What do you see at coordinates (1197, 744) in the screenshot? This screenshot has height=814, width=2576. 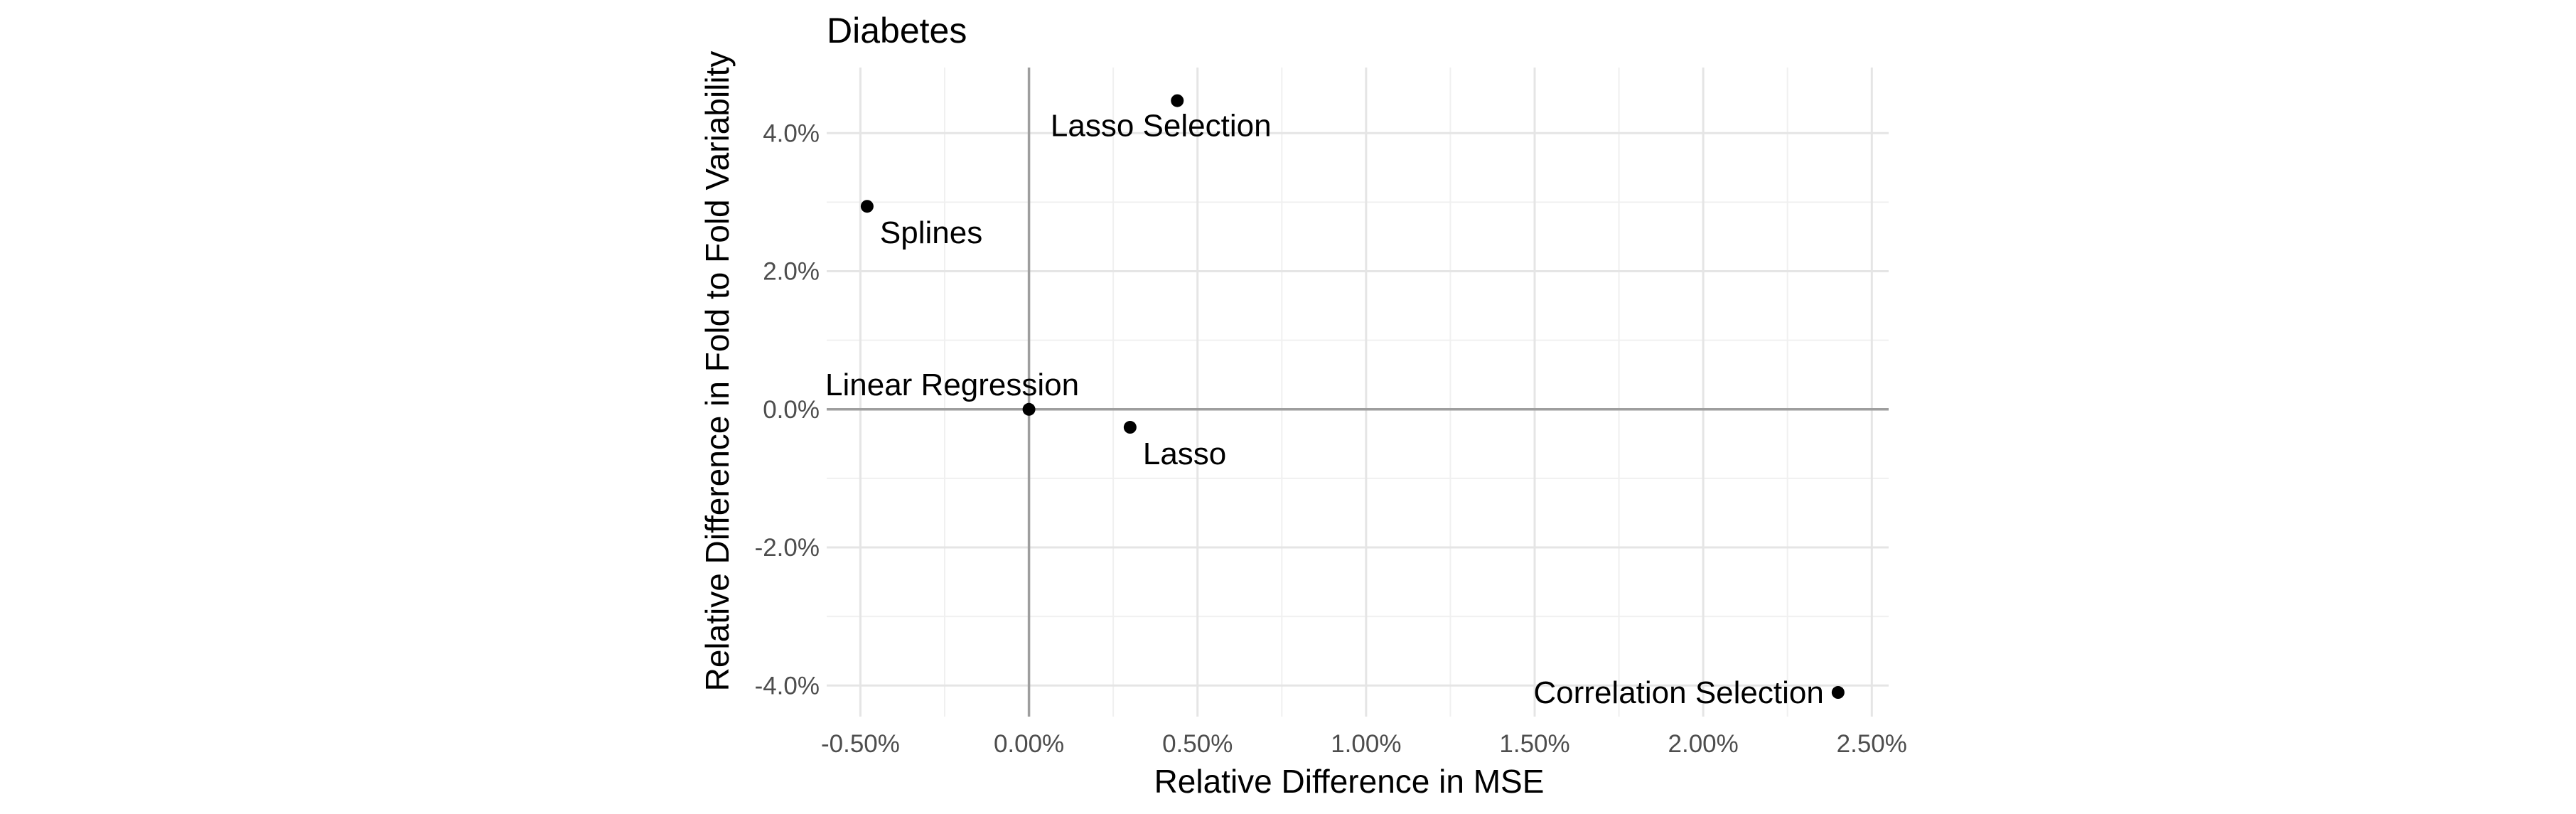 I see `x-tick-label: 0.50%` at bounding box center [1197, 744].